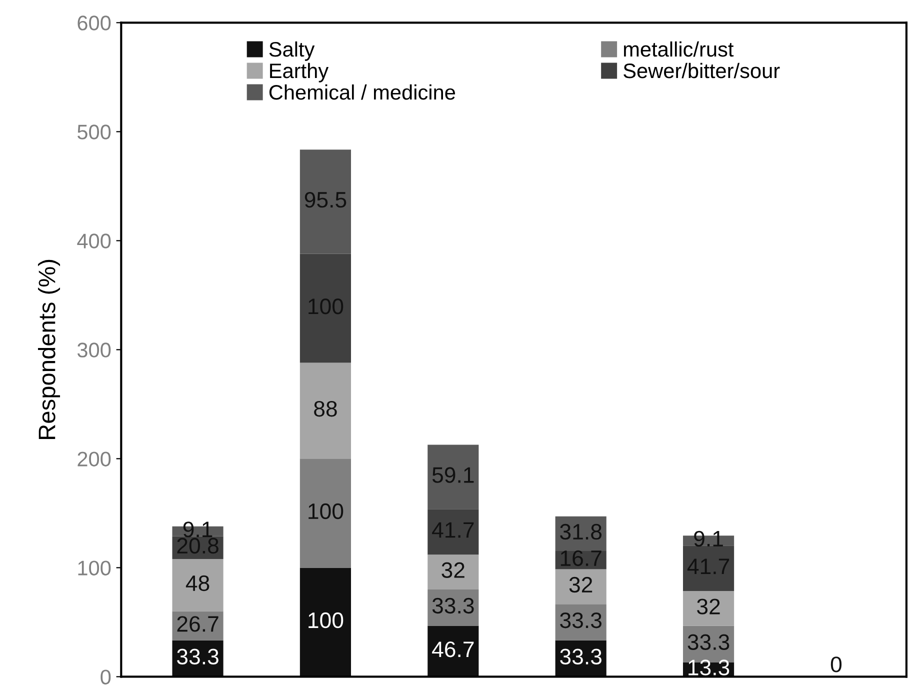 This screenshot has height=687, width=911. I want to click on data-label: 95.5, so click(325, 200).